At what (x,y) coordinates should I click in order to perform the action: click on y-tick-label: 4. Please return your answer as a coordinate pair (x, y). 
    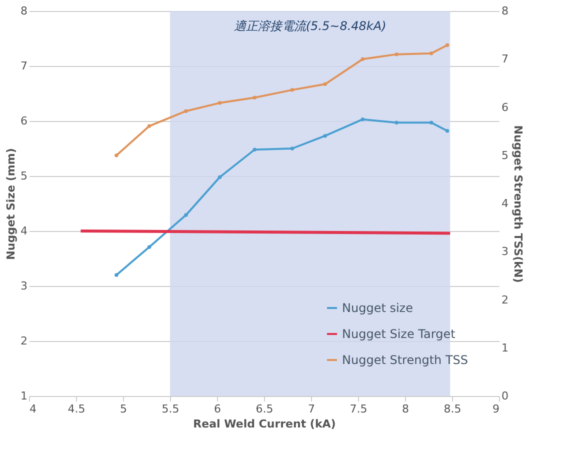
    Looking at the image, I should click on (24, 231).